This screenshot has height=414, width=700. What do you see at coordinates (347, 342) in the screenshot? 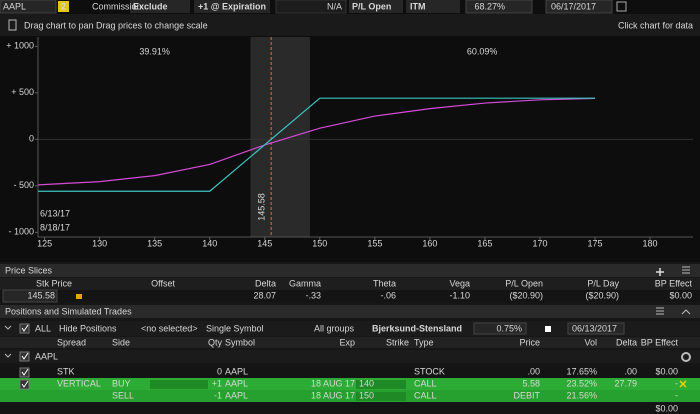
I see `column-header: Exp` at bounding box center [347, 342].